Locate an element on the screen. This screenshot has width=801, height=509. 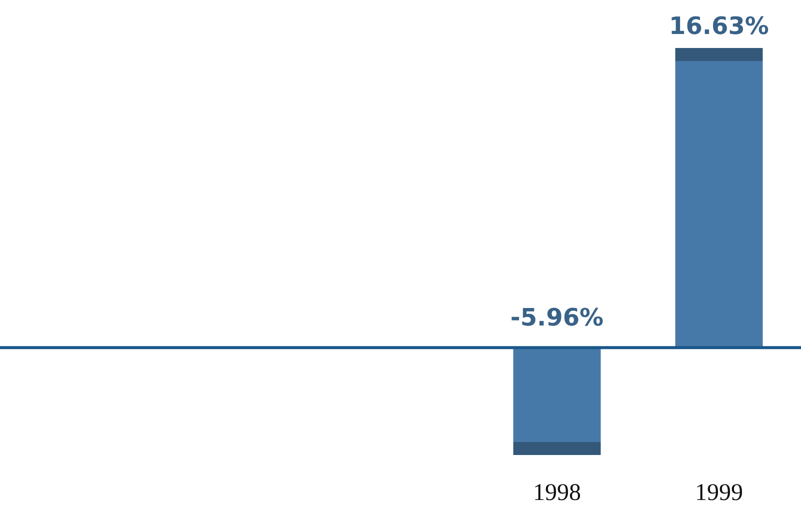
x-tick-label: 1998 is located at coordinates (557, 493).